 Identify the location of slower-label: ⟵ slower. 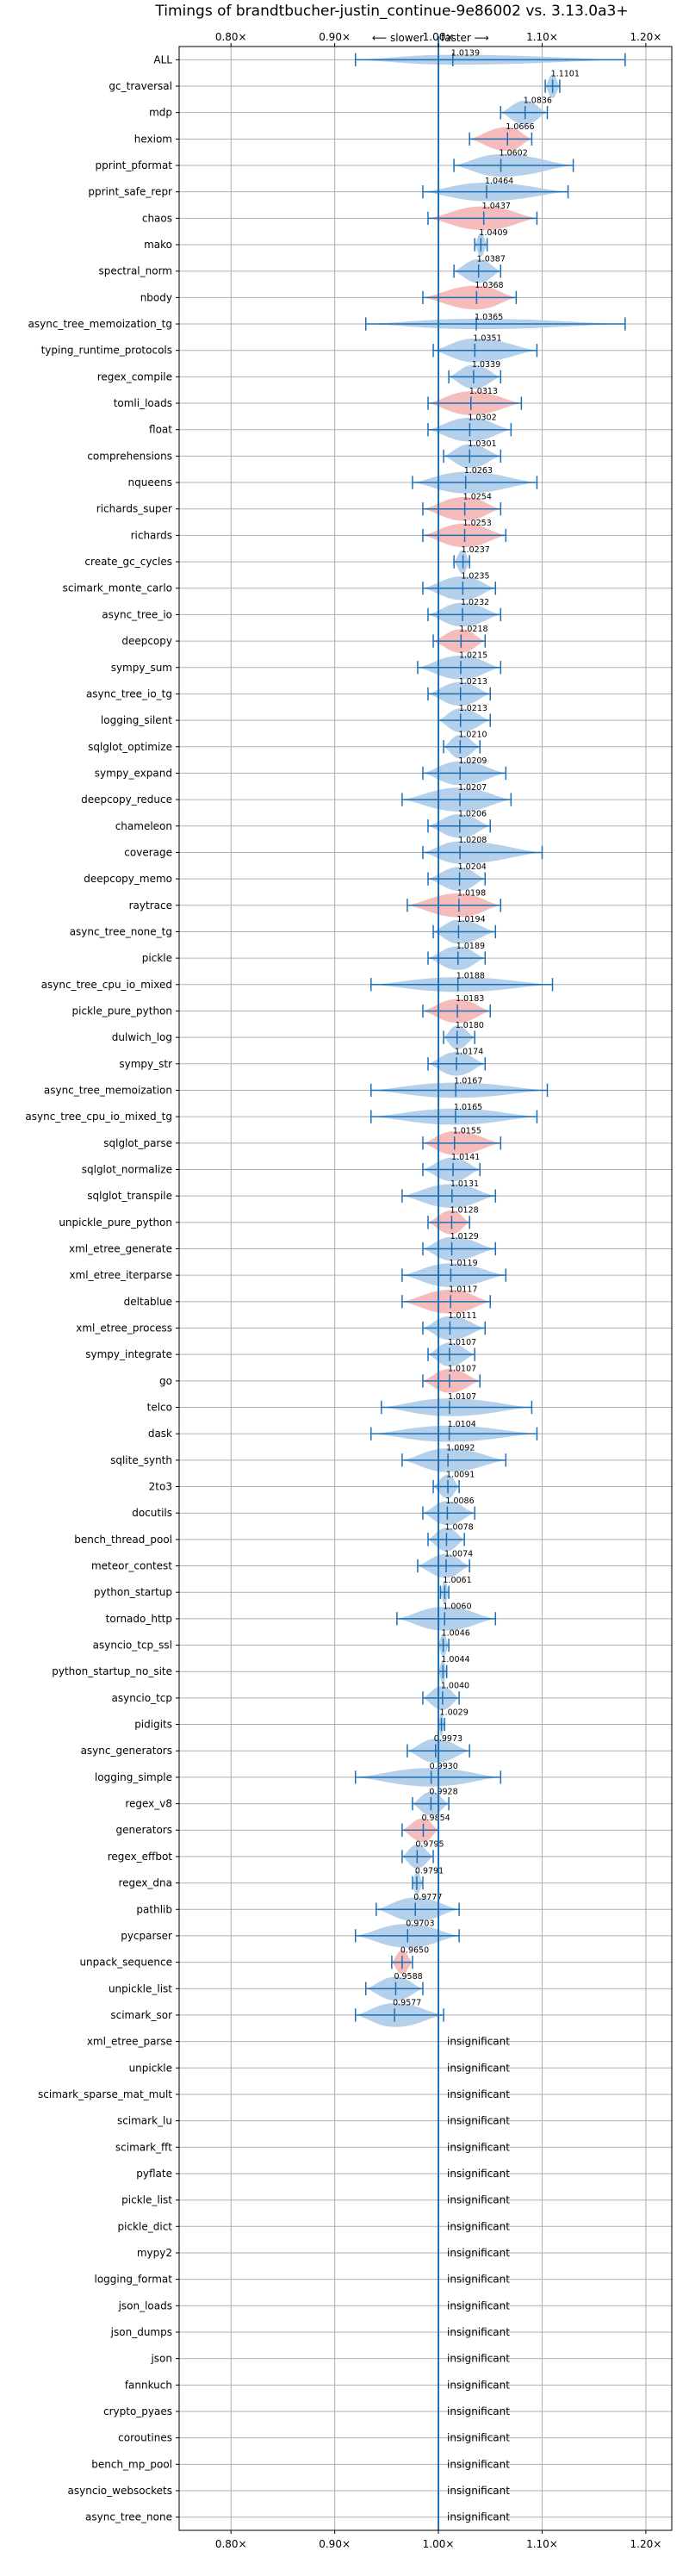
(398, 38).